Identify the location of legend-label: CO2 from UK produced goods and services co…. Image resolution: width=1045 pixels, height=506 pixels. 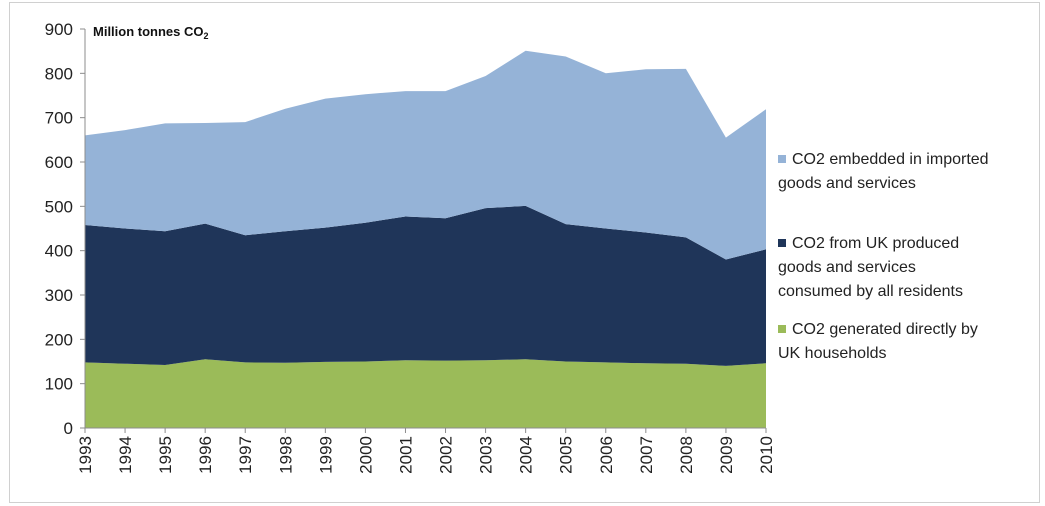
(870, 267).